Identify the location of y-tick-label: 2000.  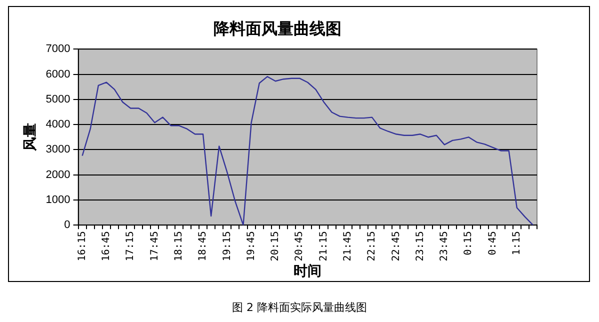
(58, 174).